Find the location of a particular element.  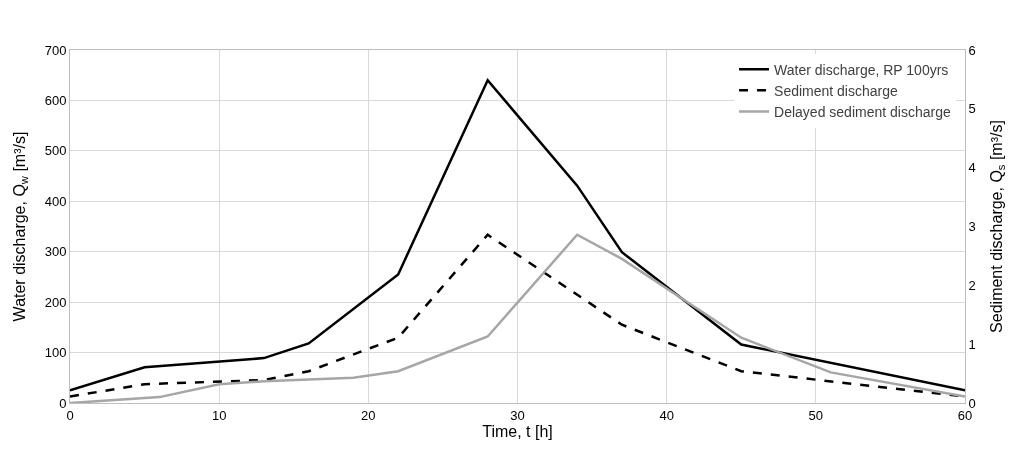

y2-tick-label: 2 is located at coordinates (972, 285).